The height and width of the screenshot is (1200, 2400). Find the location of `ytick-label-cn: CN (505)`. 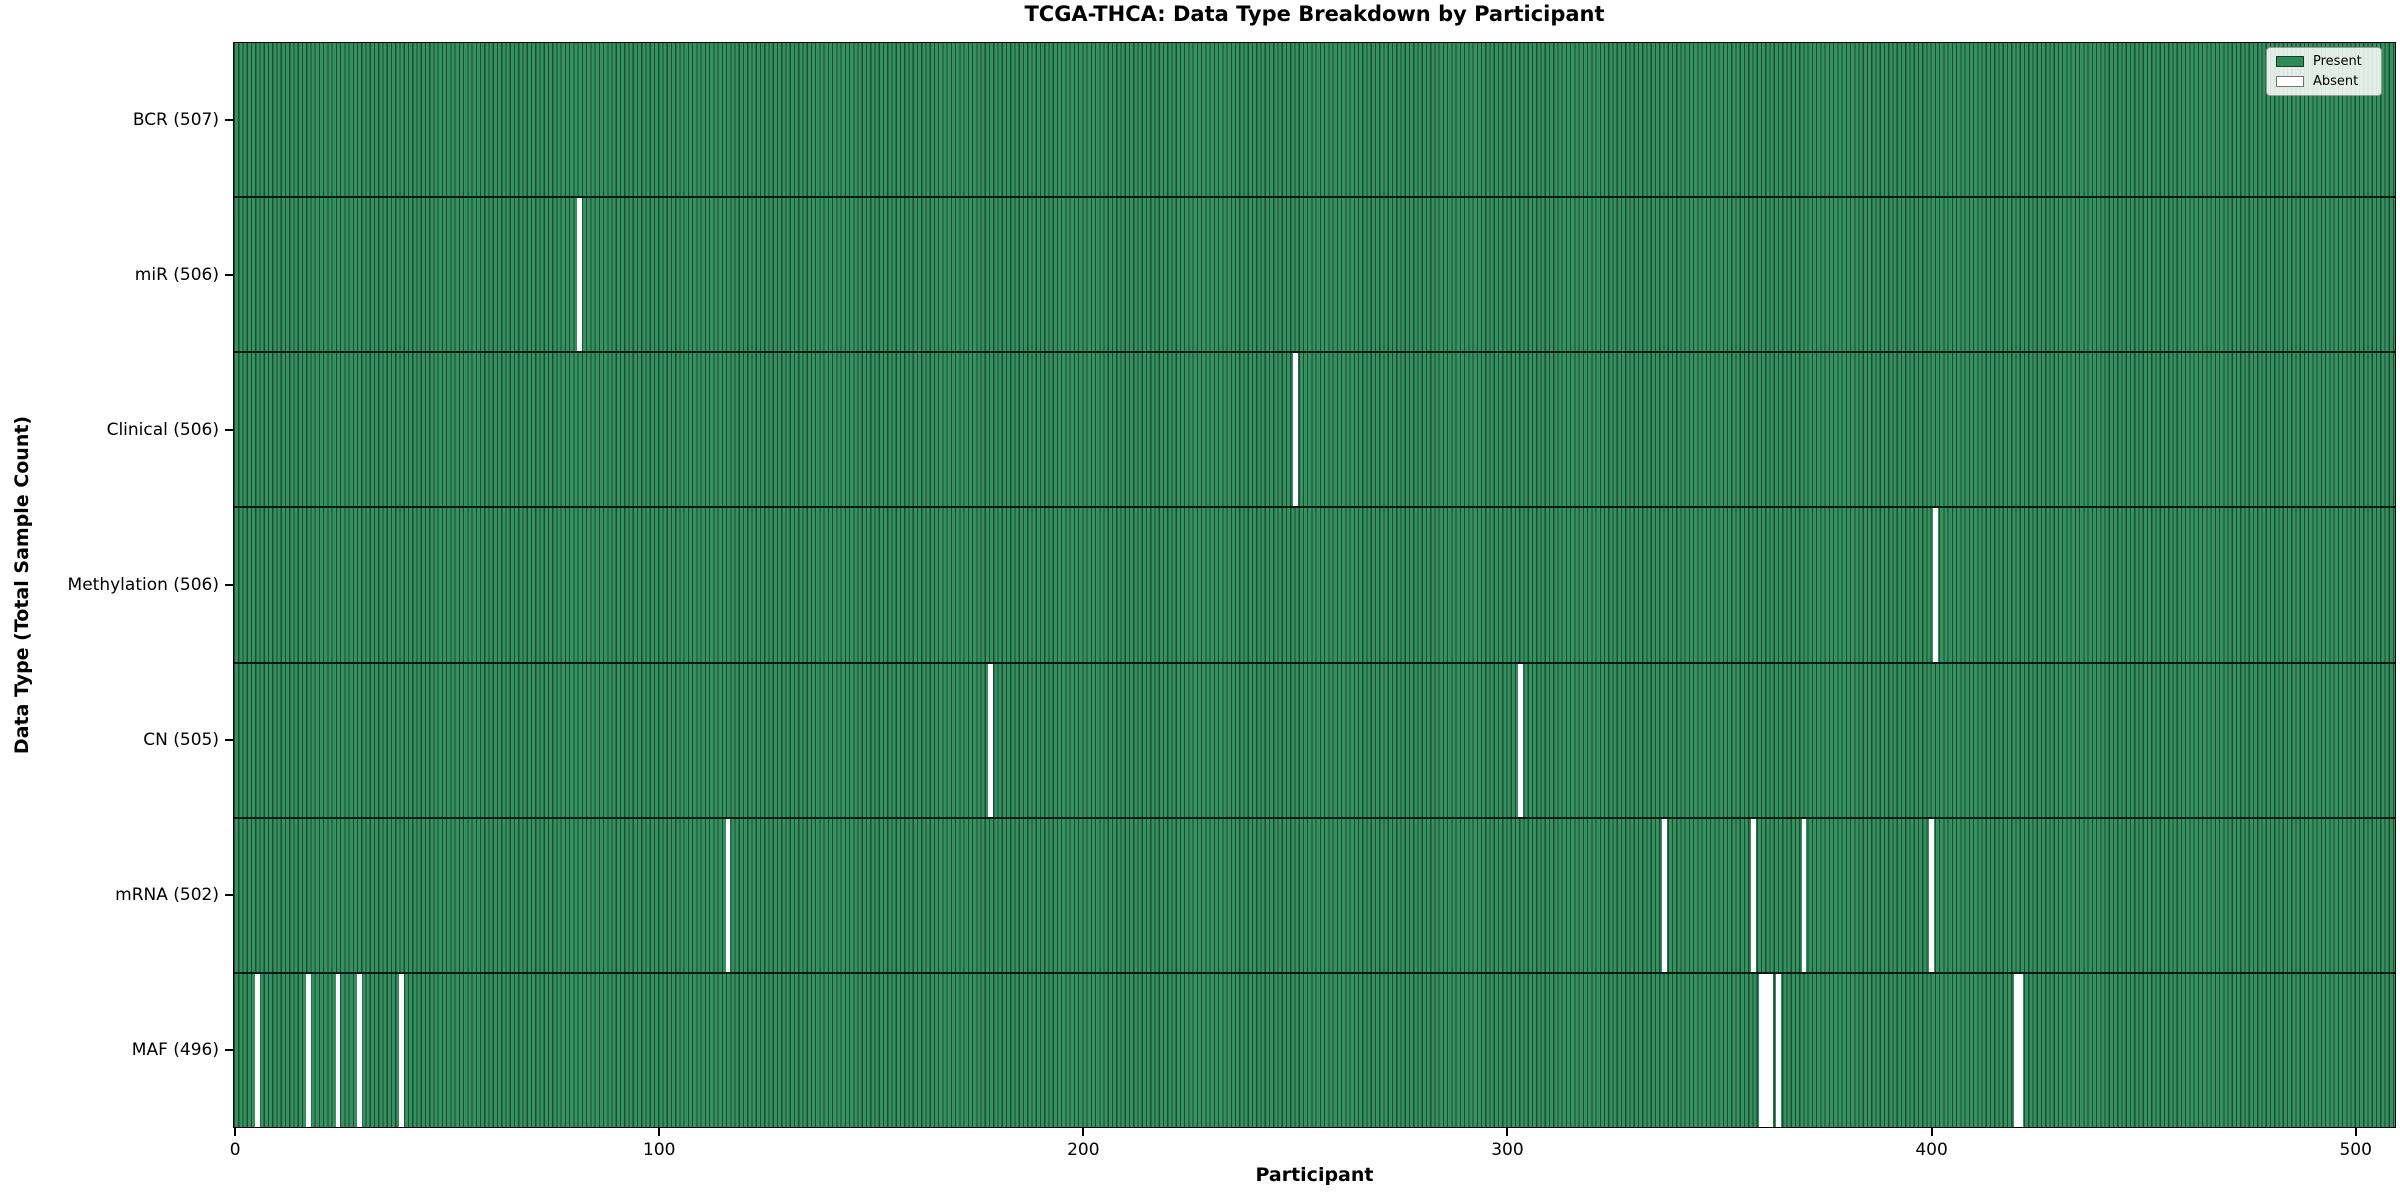

ytick-label-cn: CN (505) is located at coordinates (181, 740).